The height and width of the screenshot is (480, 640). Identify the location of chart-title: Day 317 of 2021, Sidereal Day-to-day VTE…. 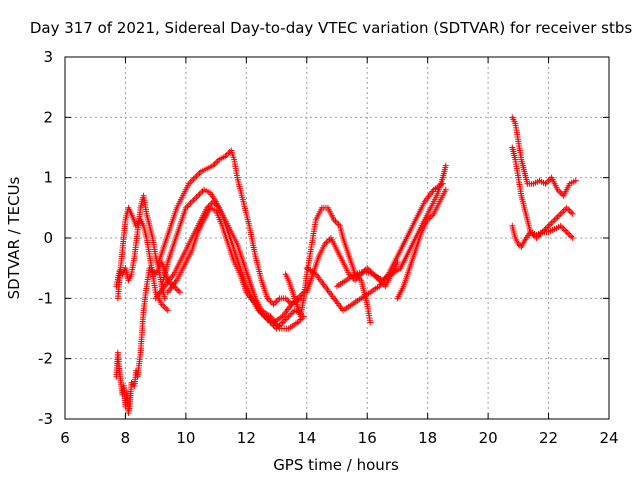
(331, 28).